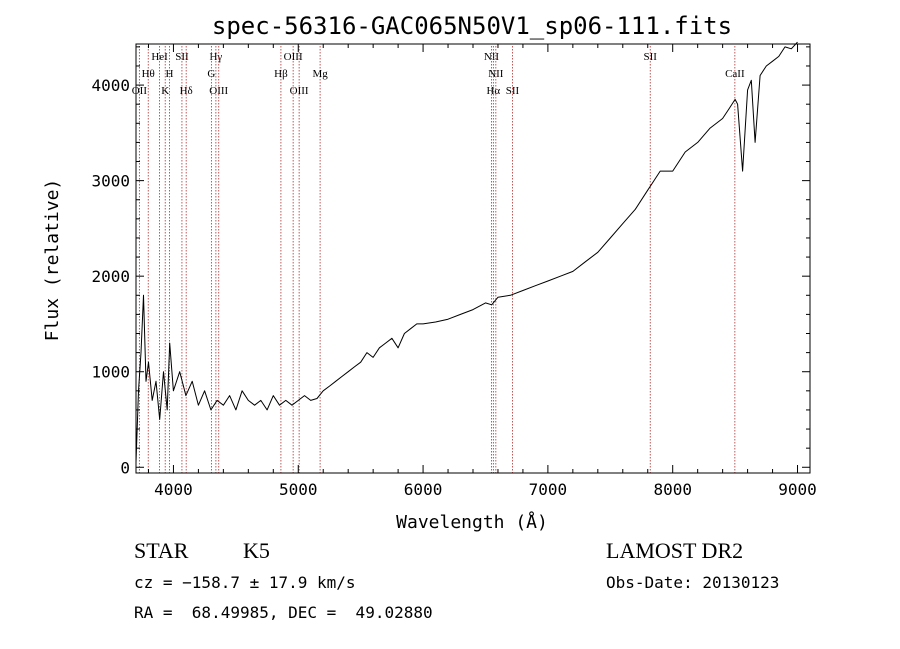  I want to click on spectral-line-label-6: Hθ, so click(148, 74).